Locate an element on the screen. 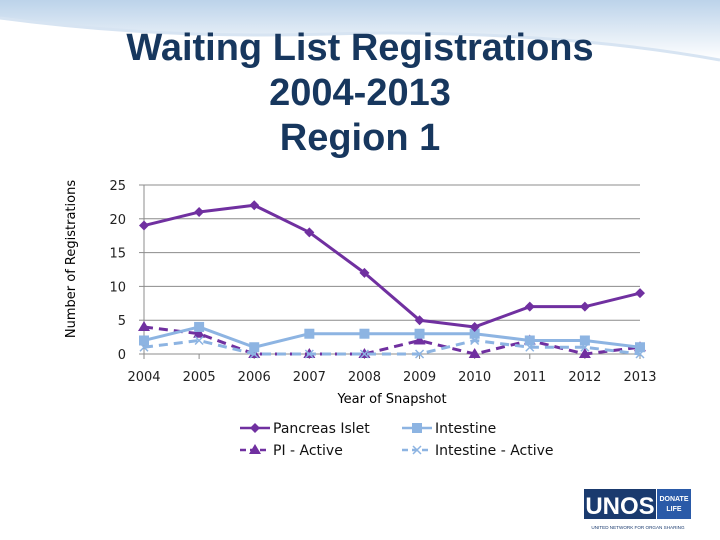 The height and width of the screenshot is (540, 720). logo-wordmark: UNOS is located at coordinates (619, 506).